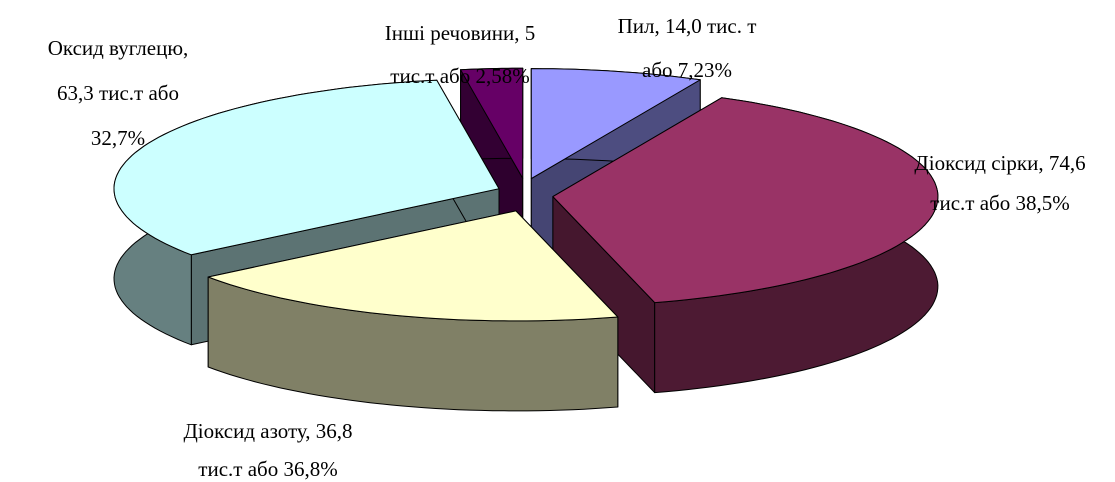 This screenshot has width=1115, height=482. I want to click on data-label: тис.т або 38,5%, so click(999, 203).